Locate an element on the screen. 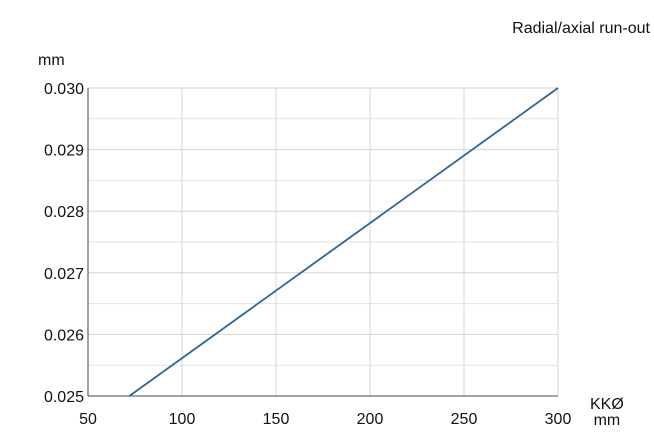  x-axis-label: KKØ mm is located at coordinates (607, 413).